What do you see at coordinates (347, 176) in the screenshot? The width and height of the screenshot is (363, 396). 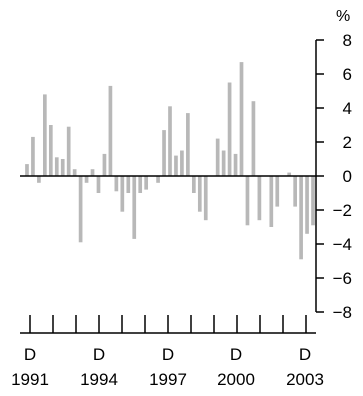 I see `y-tick-label: 0` at bounding box center [347, 176].